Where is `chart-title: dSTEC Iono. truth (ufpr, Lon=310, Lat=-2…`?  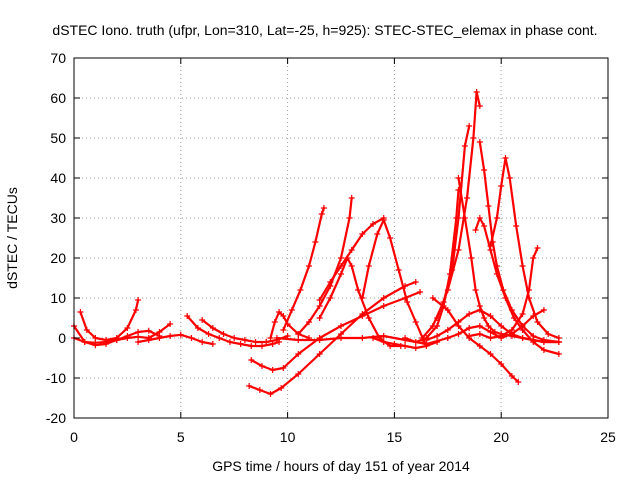 chart-title: dSTEC Iono. truth (ufpr, Lon=310, Lat=-2… is located at coordinates (324, 30).